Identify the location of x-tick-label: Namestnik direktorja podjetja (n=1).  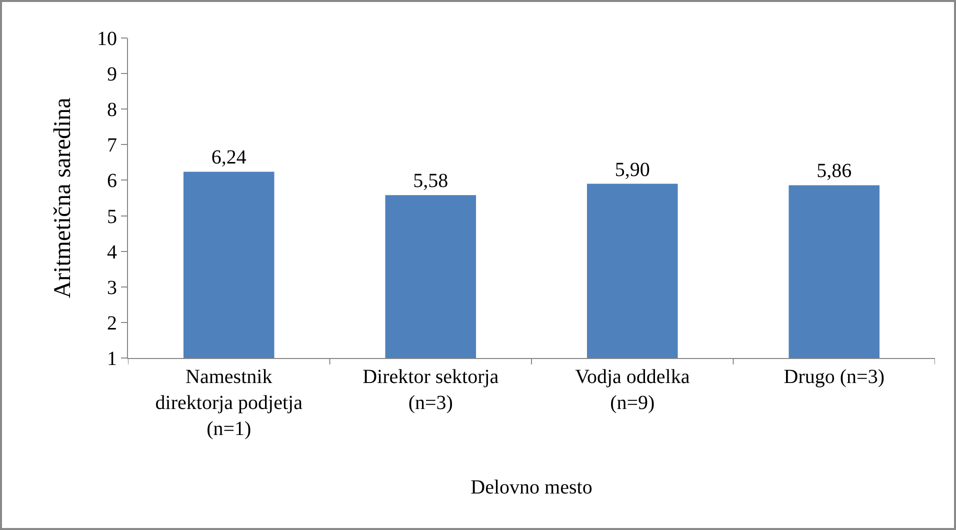
(229, 403).